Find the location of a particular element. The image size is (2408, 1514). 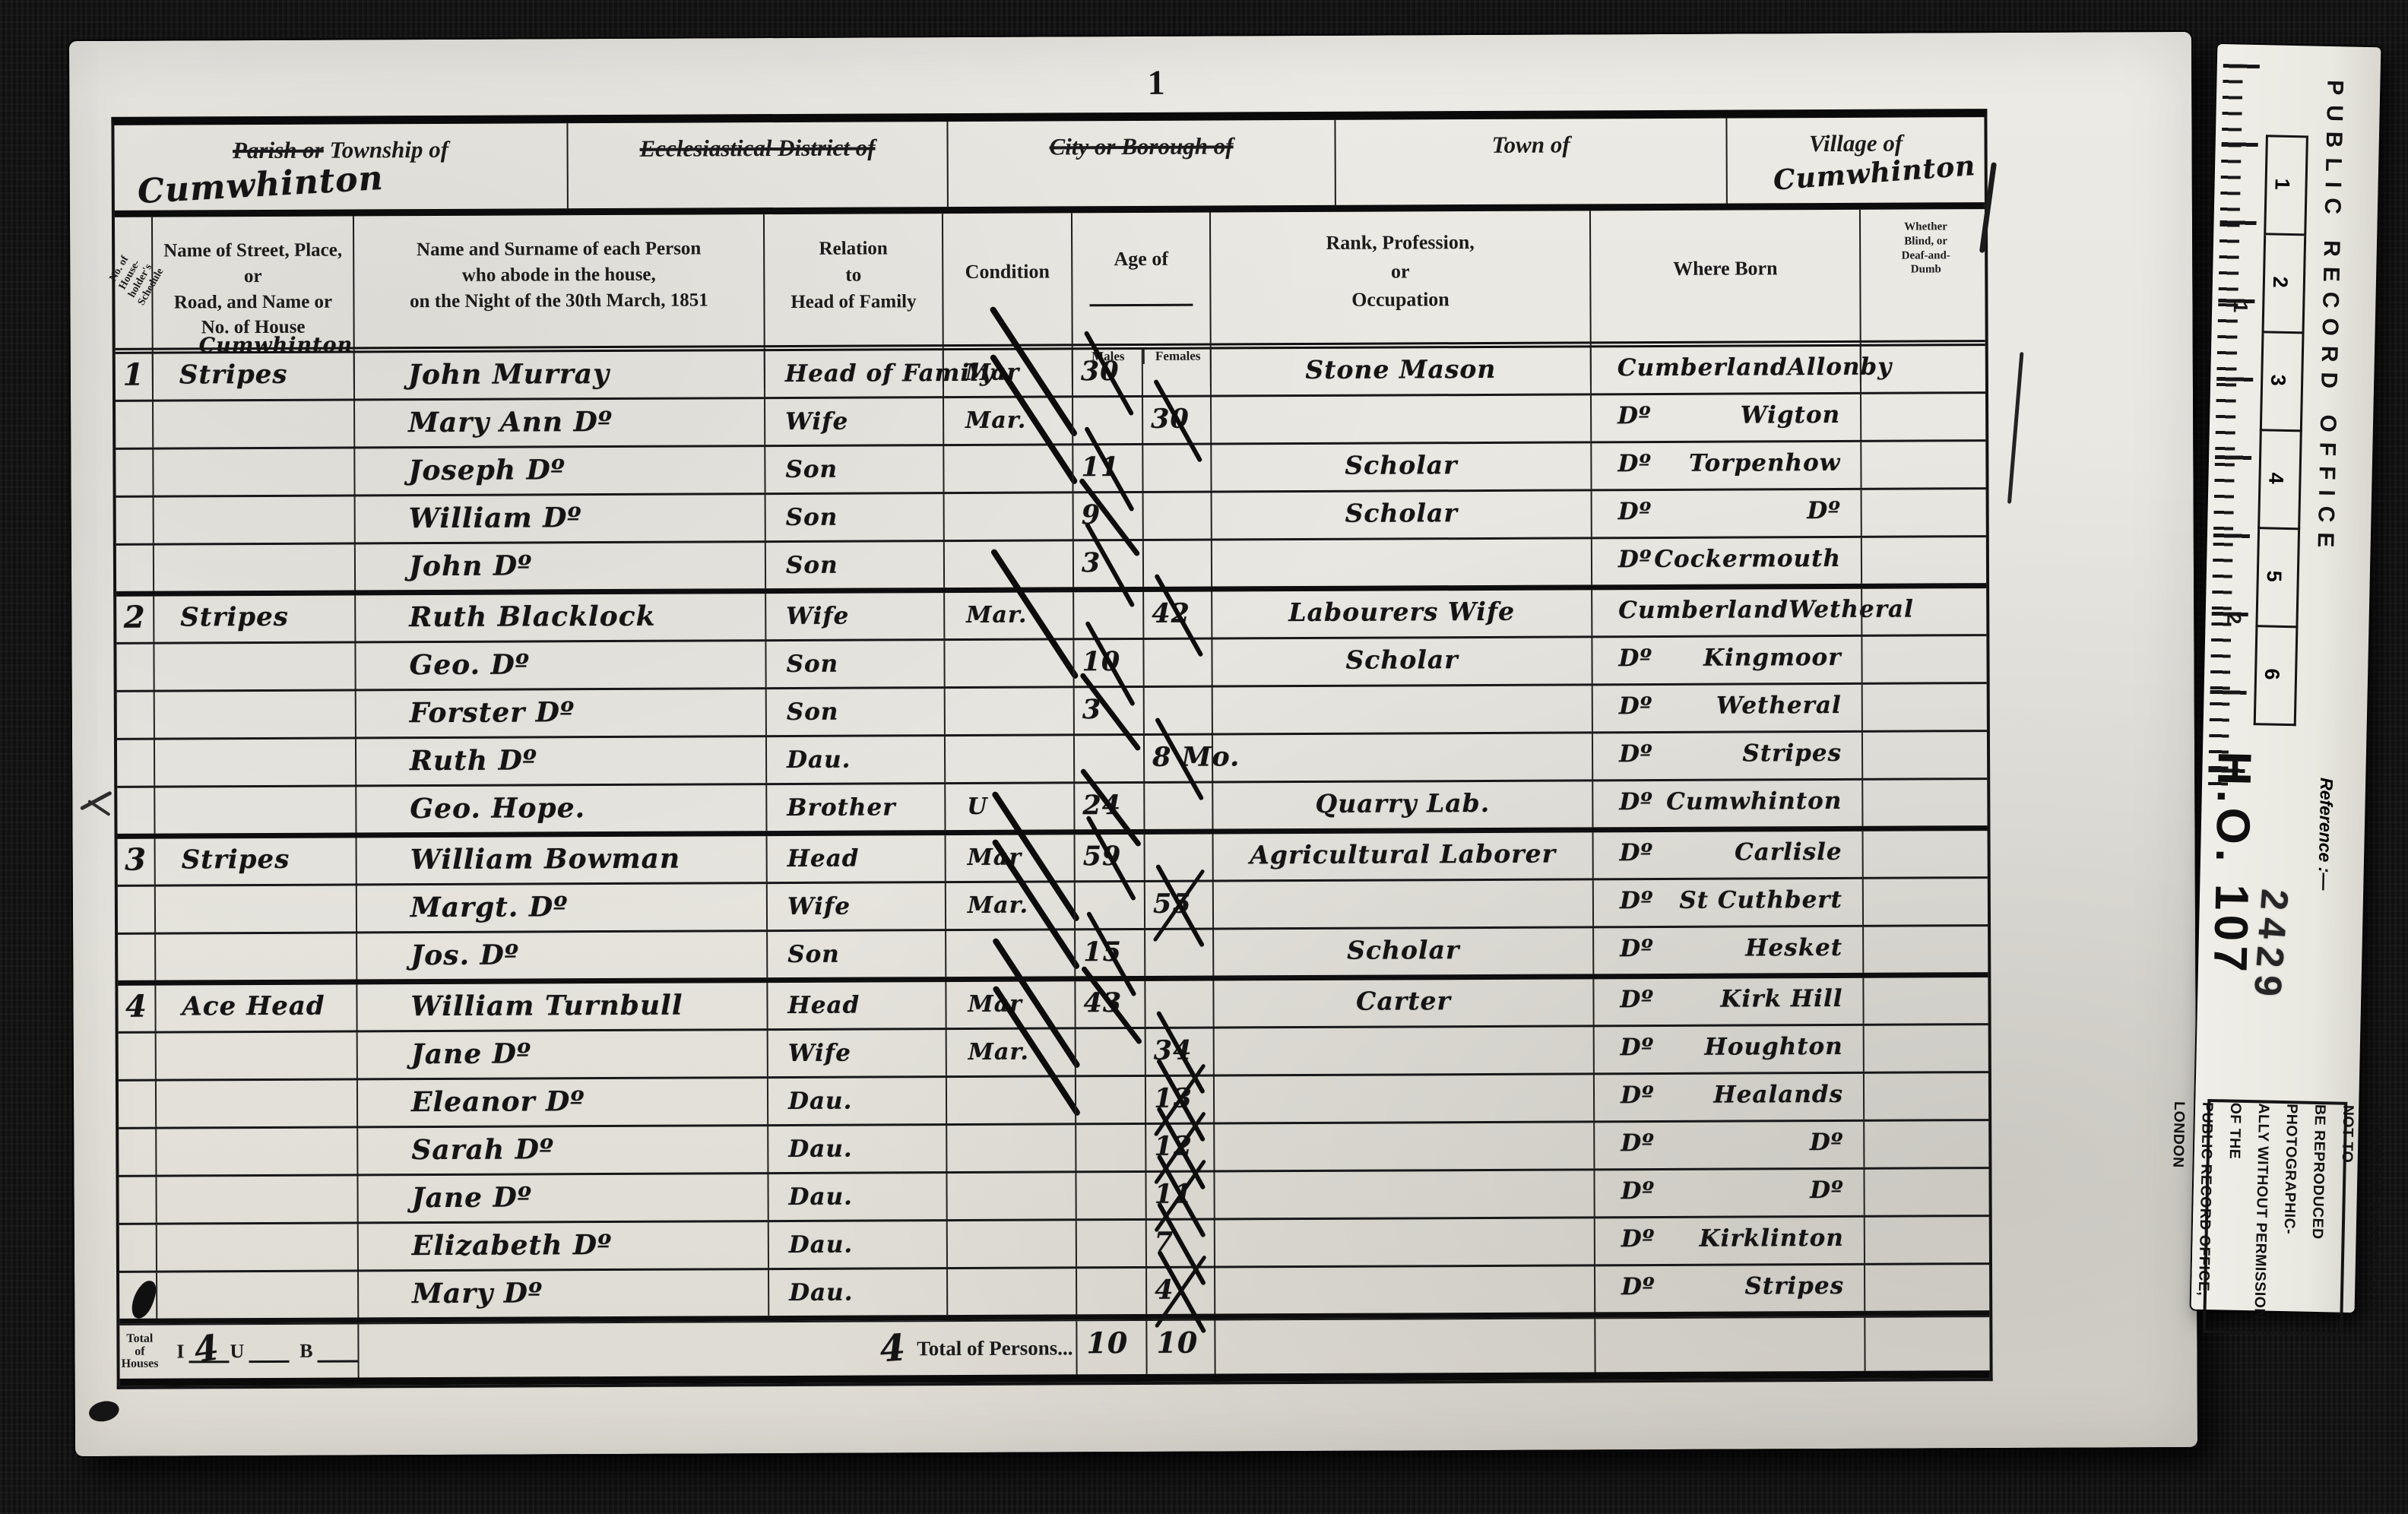

parish-value-handwritten: Cumwhinton is located at coordinates (260, 185).